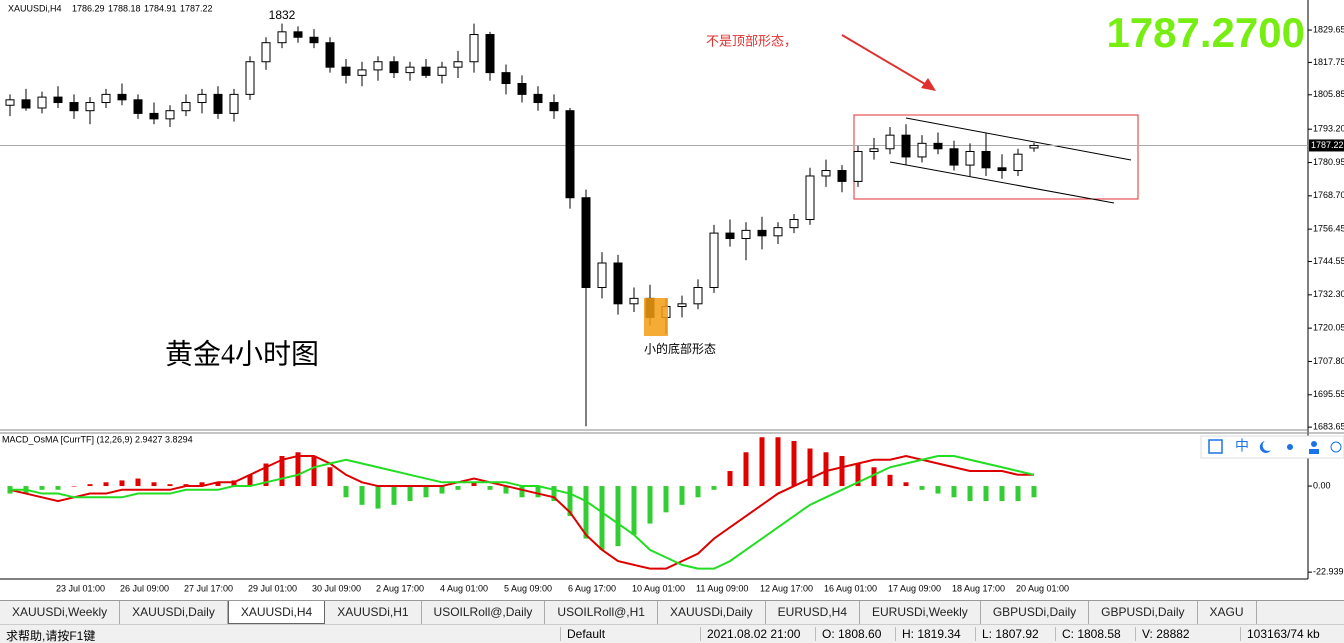 The image size is (1344, 643). I want to click on chart-note: 不是顶部形态，, so click(751, 40).